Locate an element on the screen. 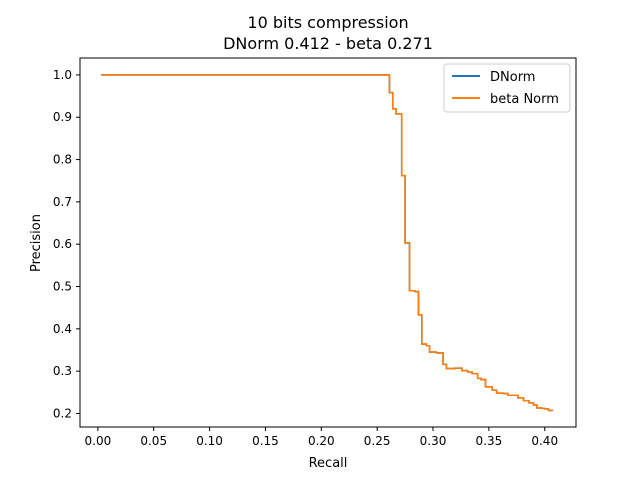 This screenshot has height=480, width=640. y-tick-label: 0.8 is located at coordinates (62, 160).